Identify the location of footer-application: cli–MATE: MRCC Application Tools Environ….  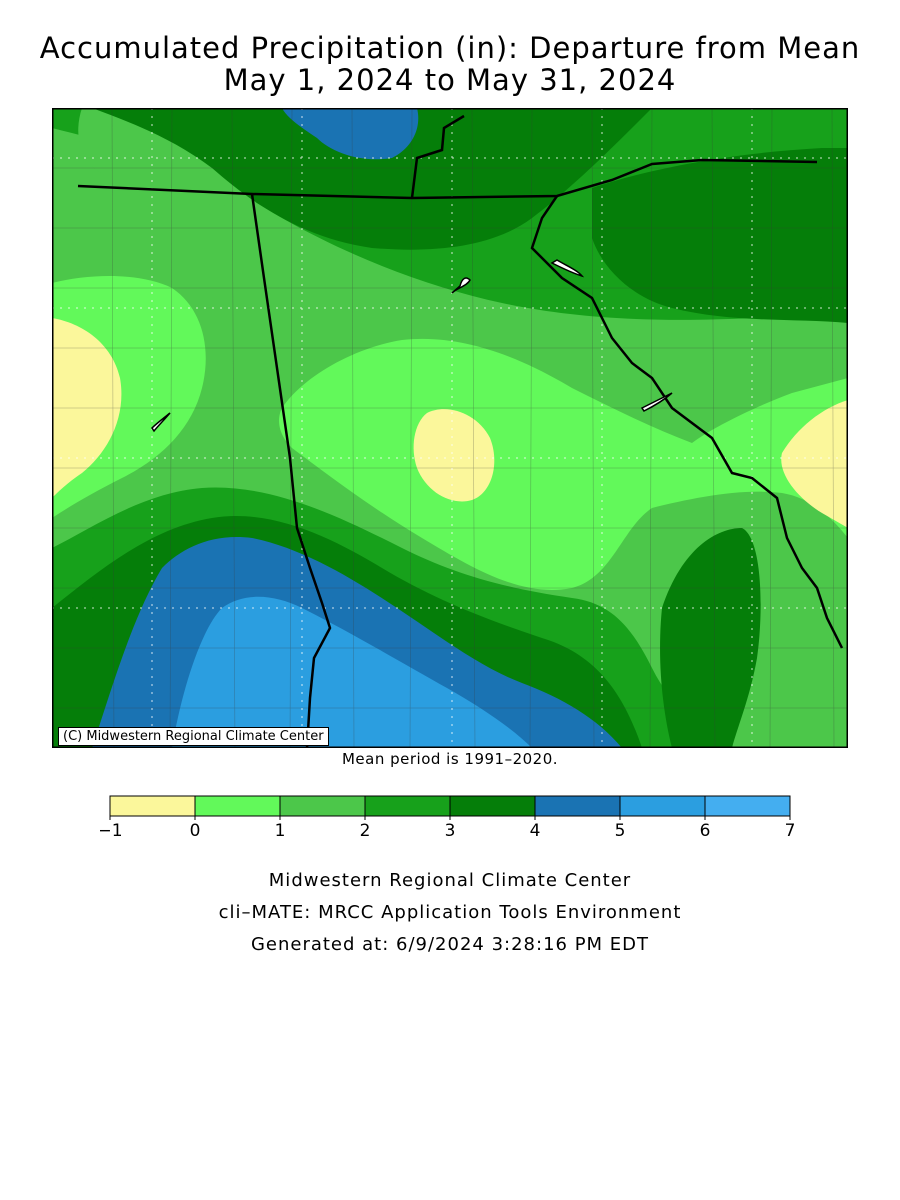
(450, 912).